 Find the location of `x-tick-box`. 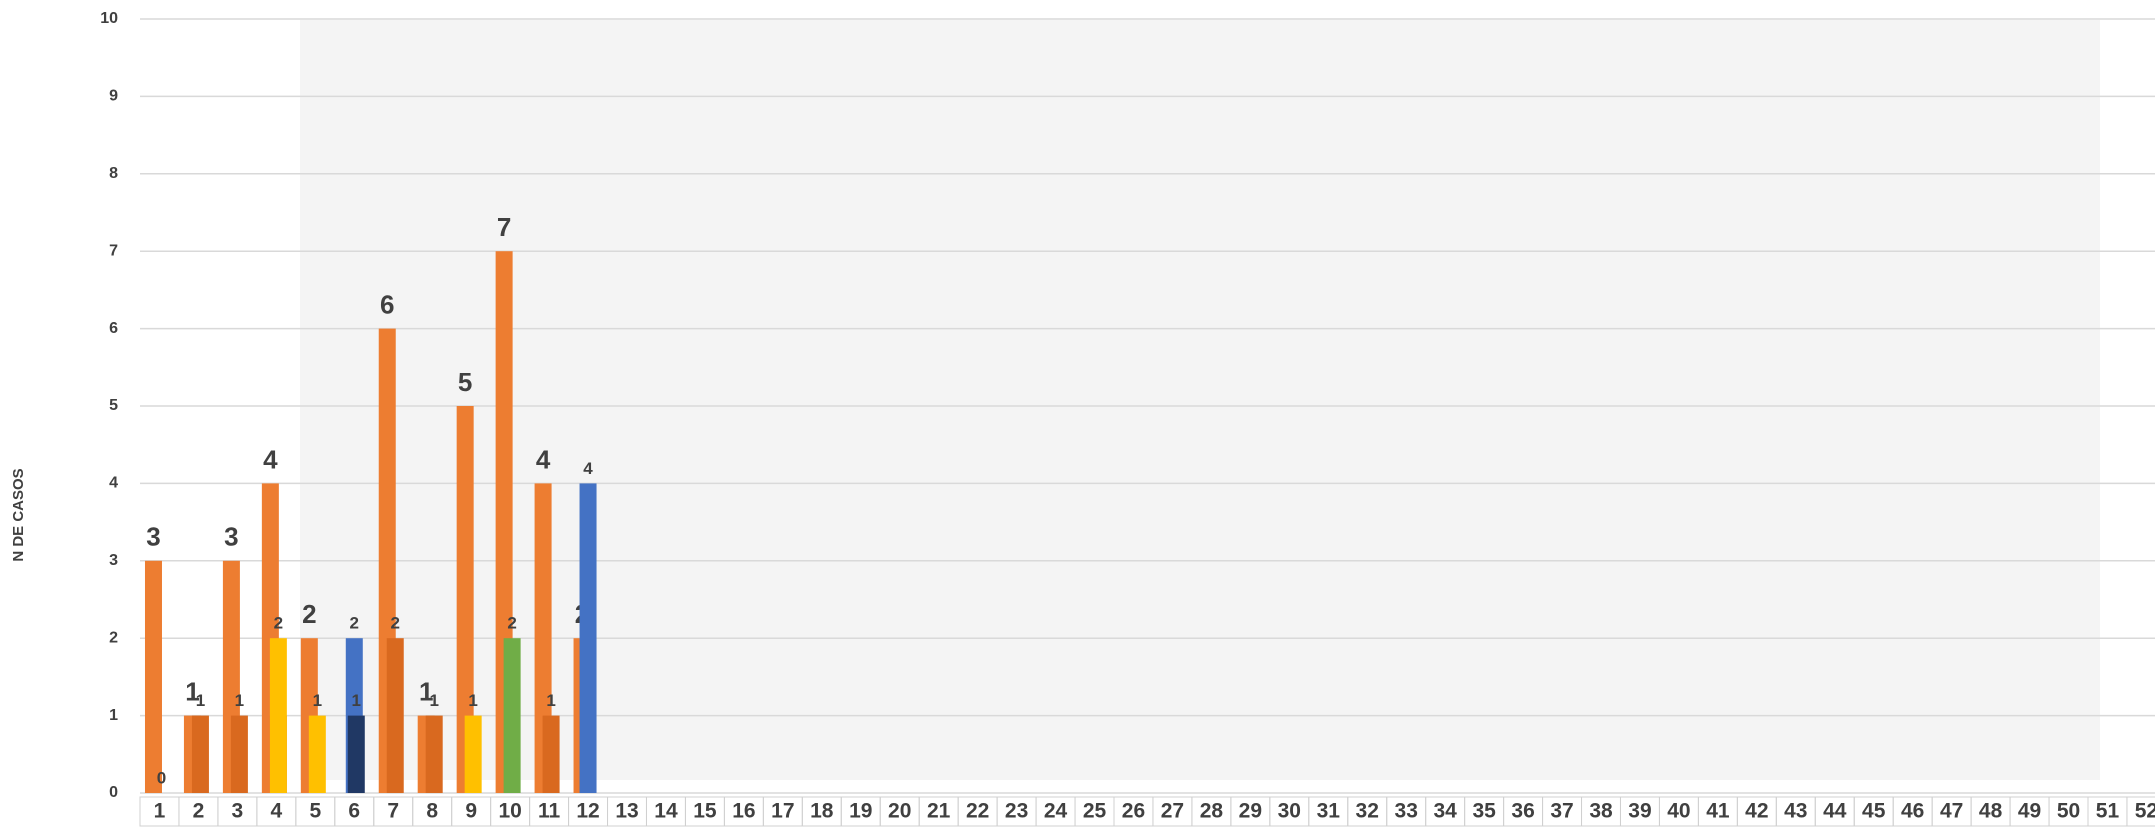

x-tick-box is located at coordinates (2140, 811).